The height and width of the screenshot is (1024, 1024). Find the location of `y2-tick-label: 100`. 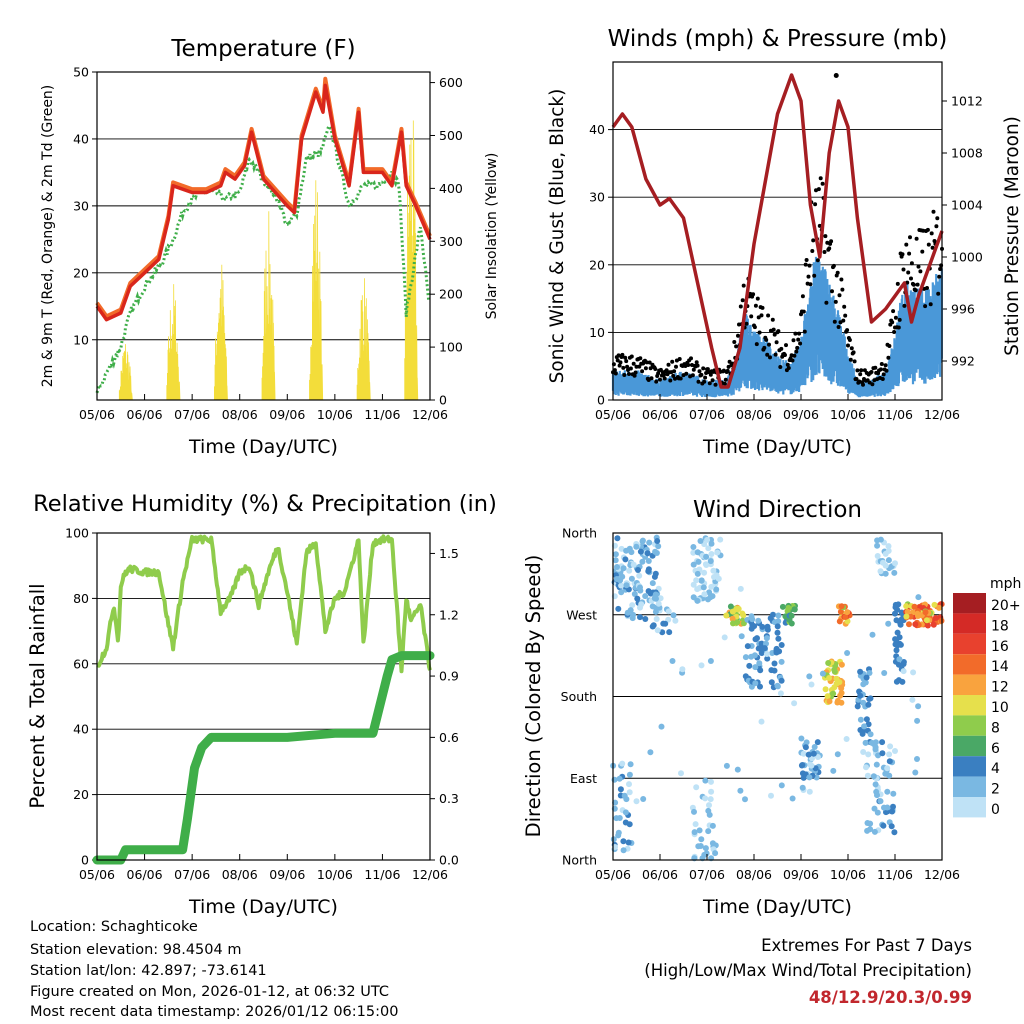

y2-tick-label: 100 is located at coordinates (451, 347).